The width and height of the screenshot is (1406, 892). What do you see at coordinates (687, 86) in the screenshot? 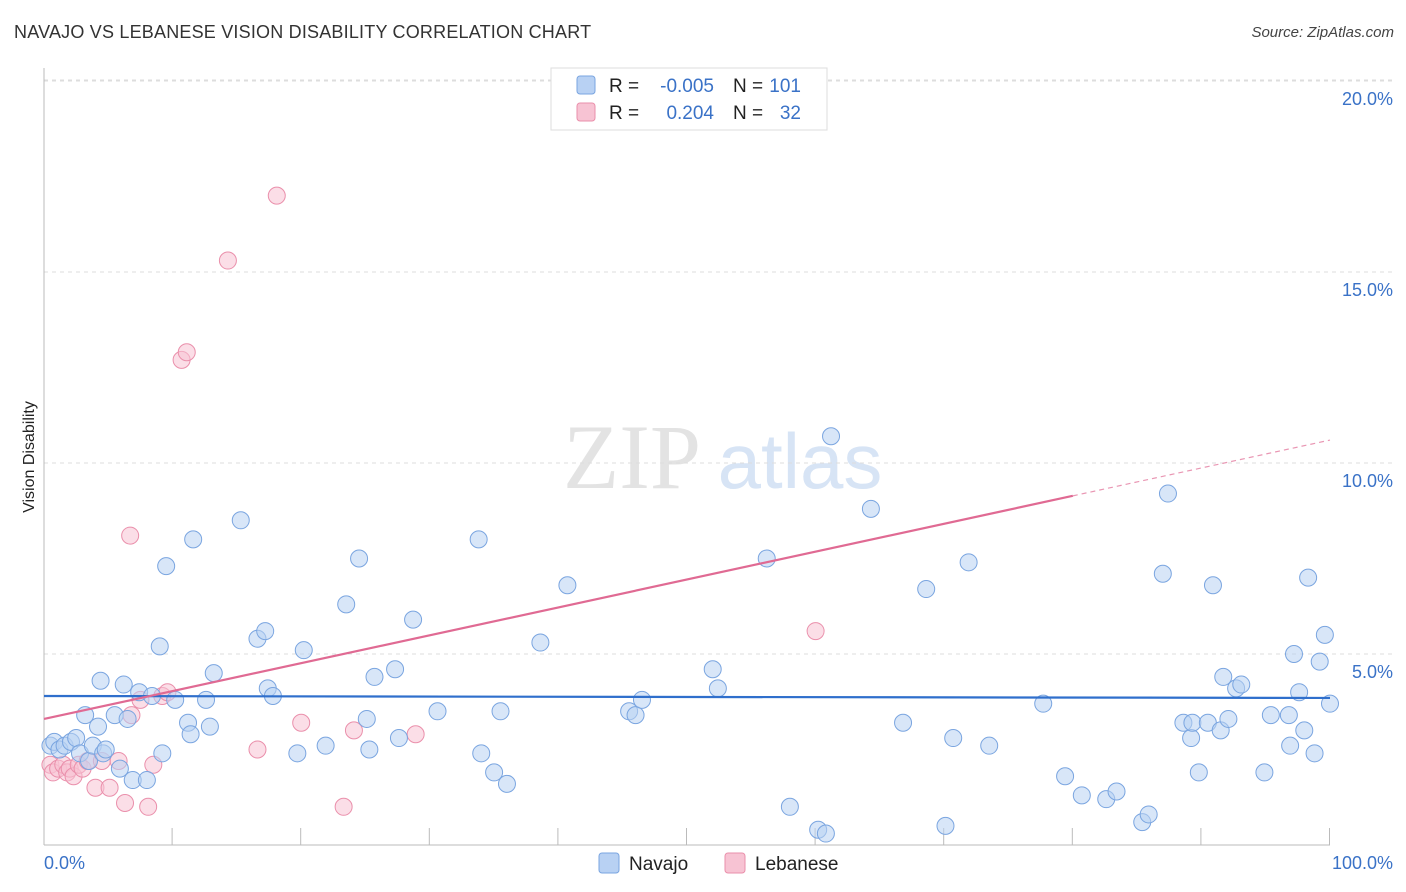
I see `legend-r-value-navajo: -0.005` at bounding box center [687, 86].